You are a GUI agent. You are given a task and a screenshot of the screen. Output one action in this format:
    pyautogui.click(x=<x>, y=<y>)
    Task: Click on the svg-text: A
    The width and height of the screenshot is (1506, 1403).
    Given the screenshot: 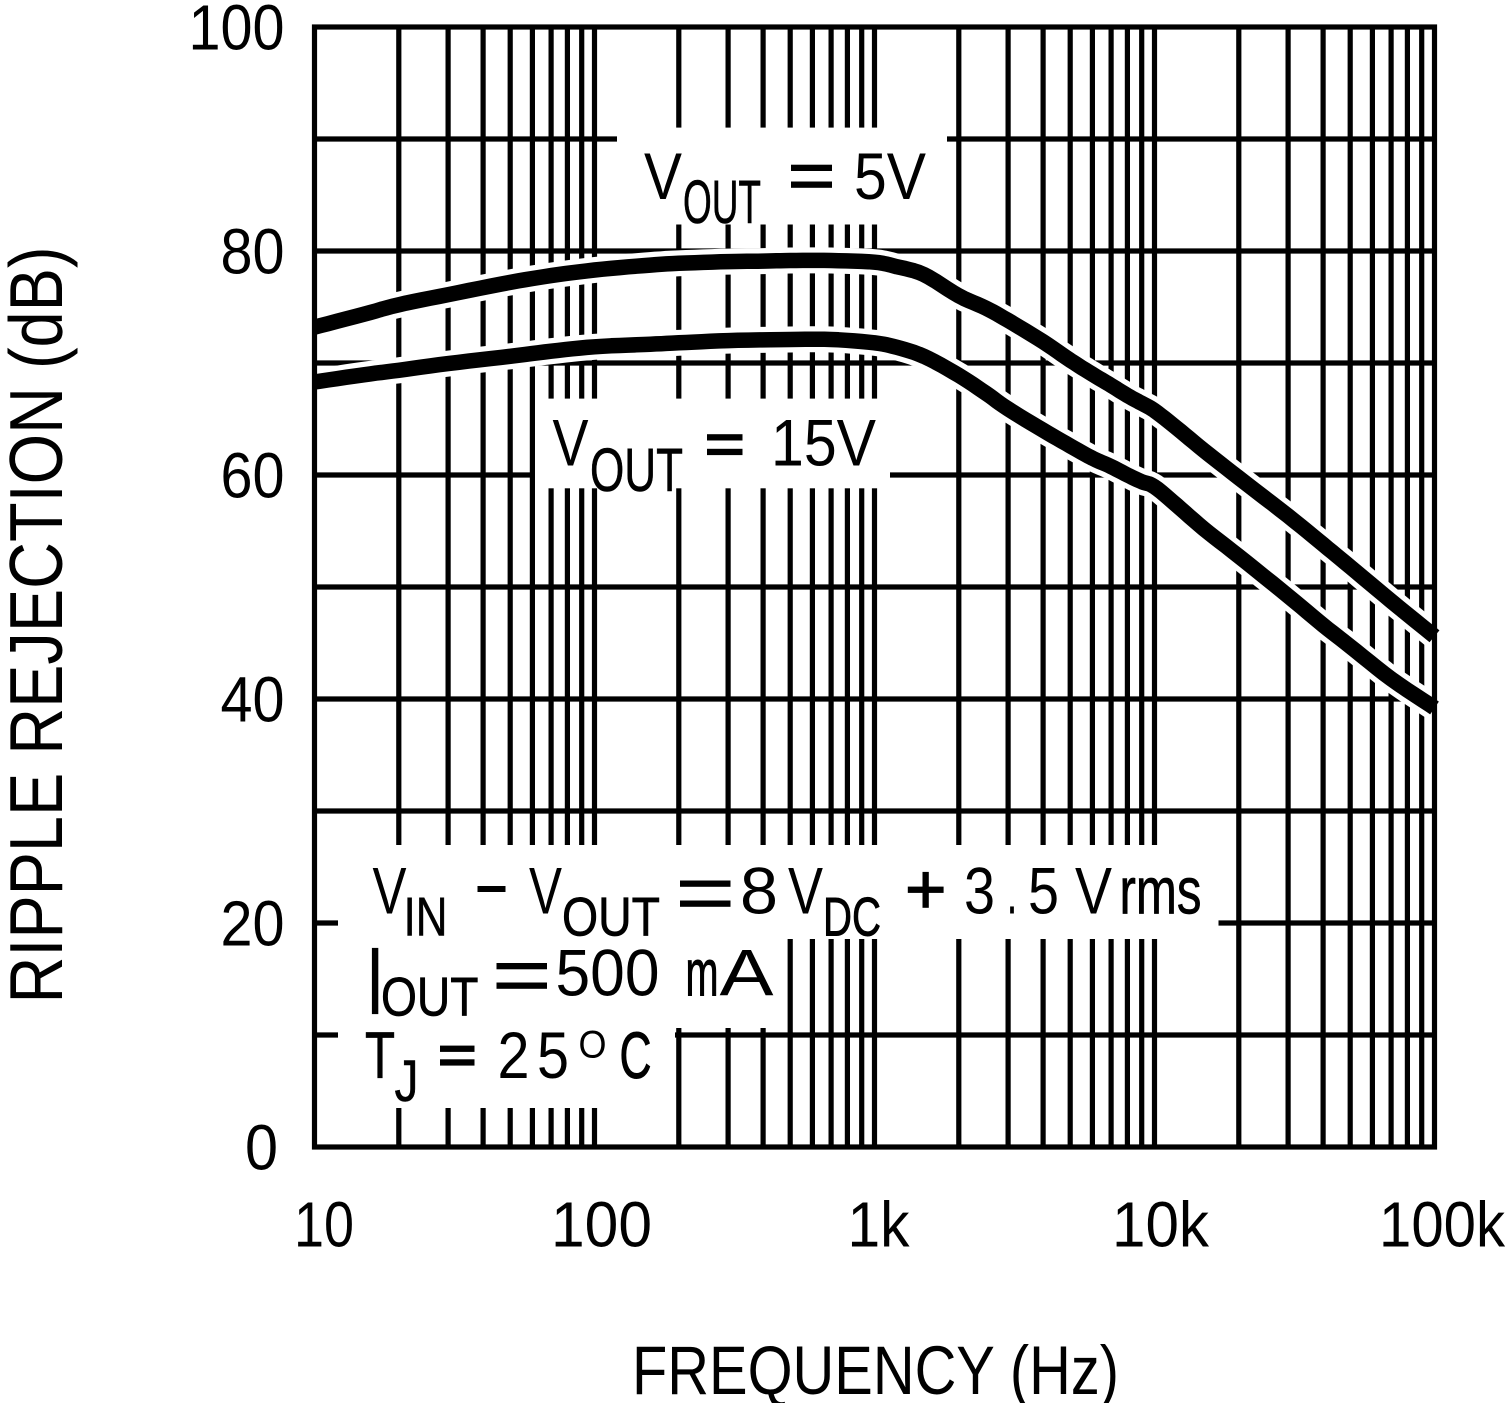 What is the action you would take?
    pyautogui.click(x=747, y=973)
    